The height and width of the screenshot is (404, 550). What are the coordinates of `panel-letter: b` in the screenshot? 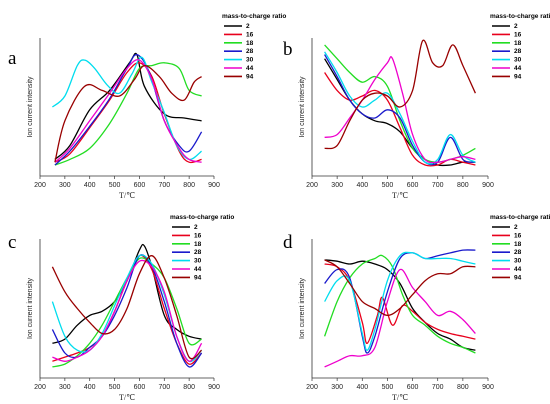 It's located at (288, 49).